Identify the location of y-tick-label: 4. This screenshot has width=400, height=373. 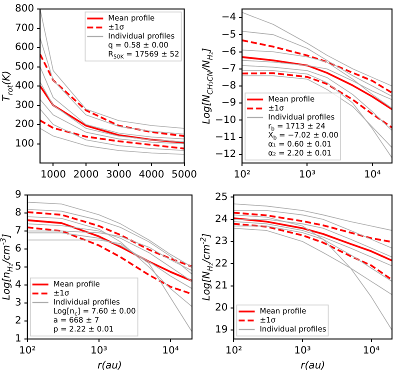
(18, 285).